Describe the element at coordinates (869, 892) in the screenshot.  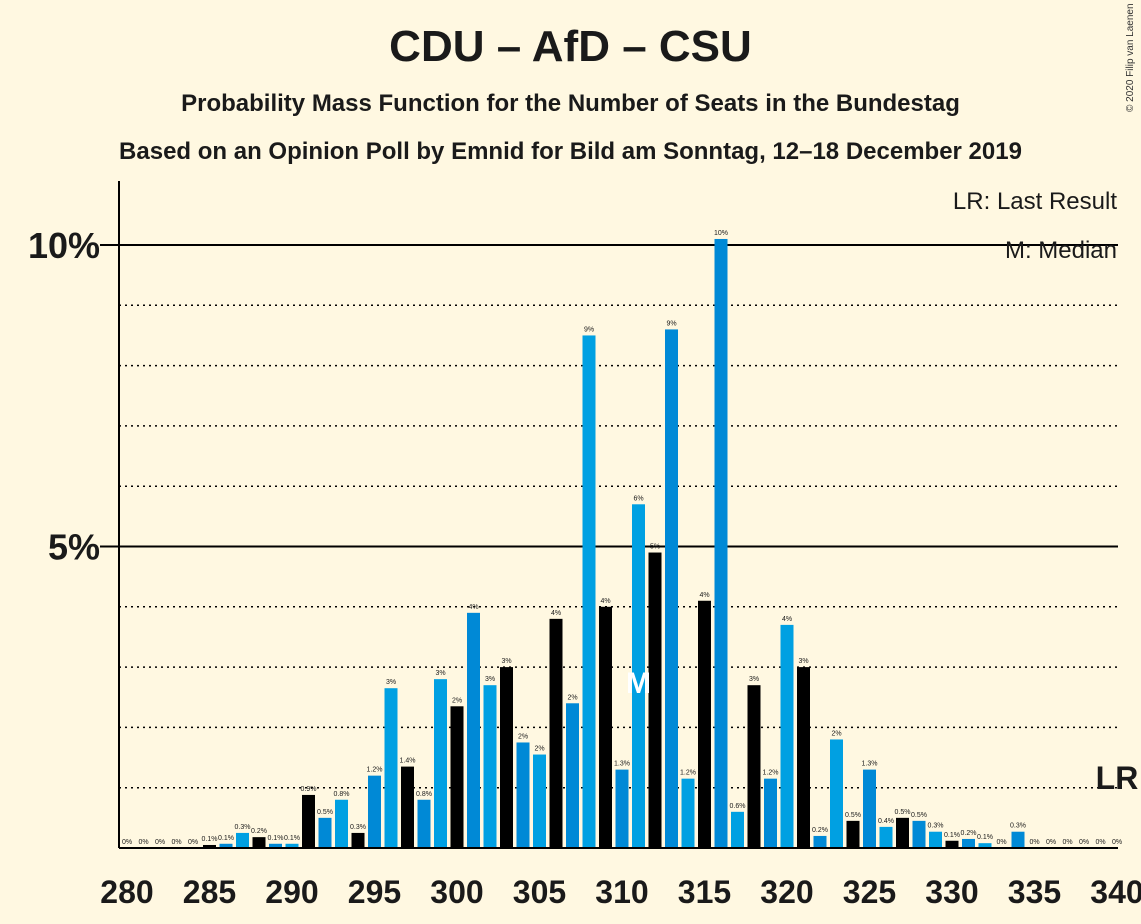
I see `x-tick-label: 325` at that location.